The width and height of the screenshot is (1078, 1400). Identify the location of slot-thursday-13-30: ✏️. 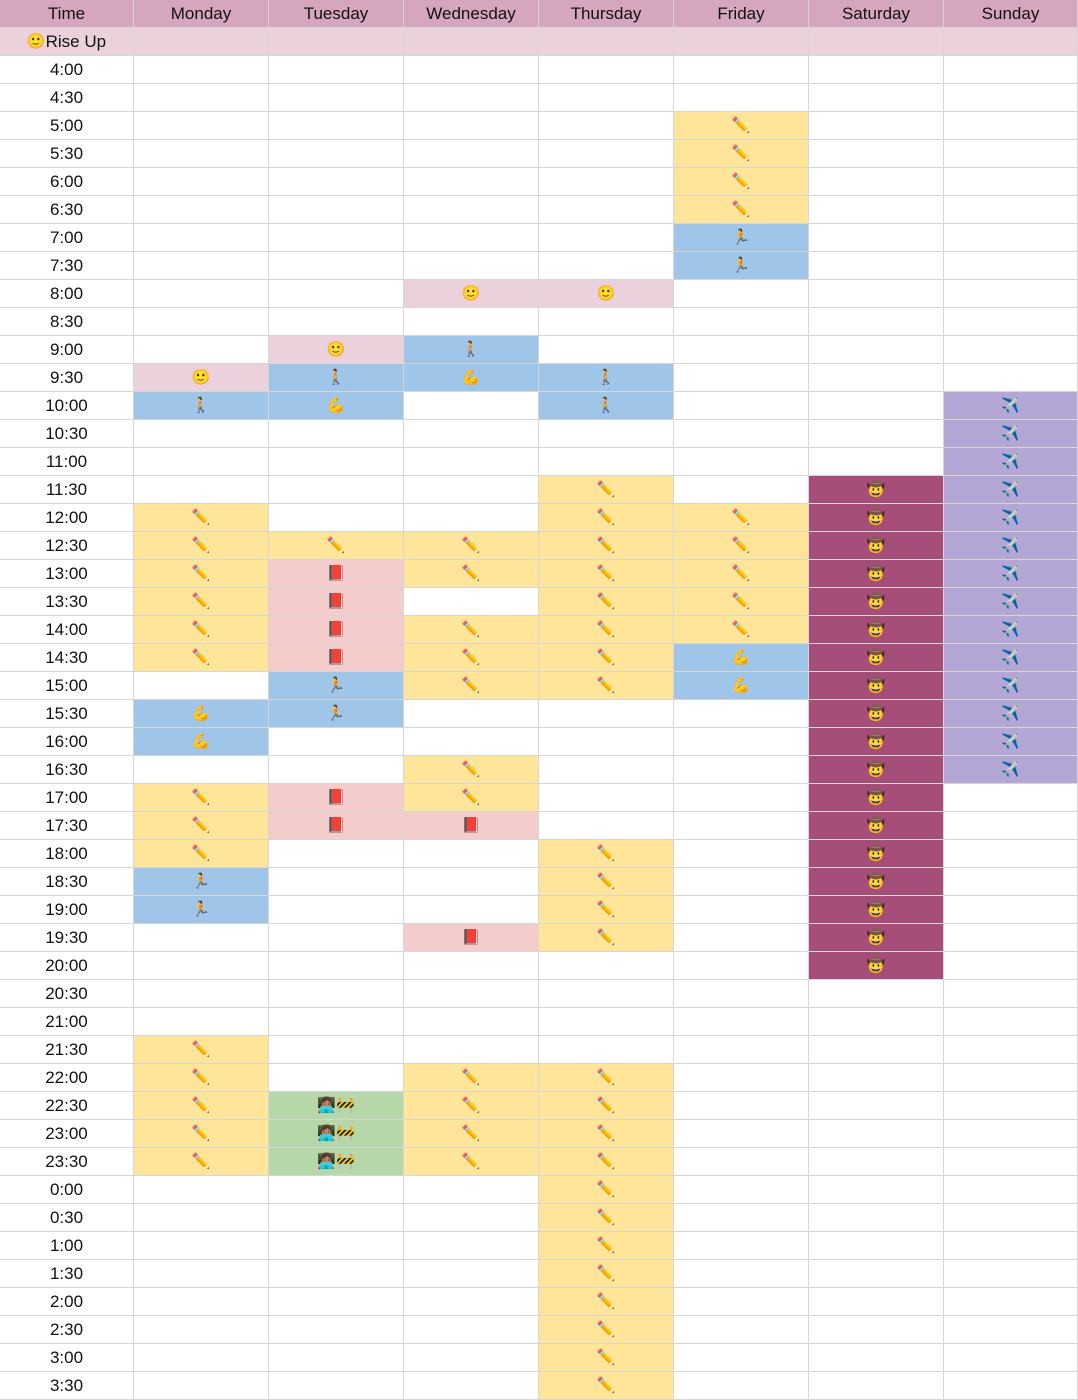
(606, 602).